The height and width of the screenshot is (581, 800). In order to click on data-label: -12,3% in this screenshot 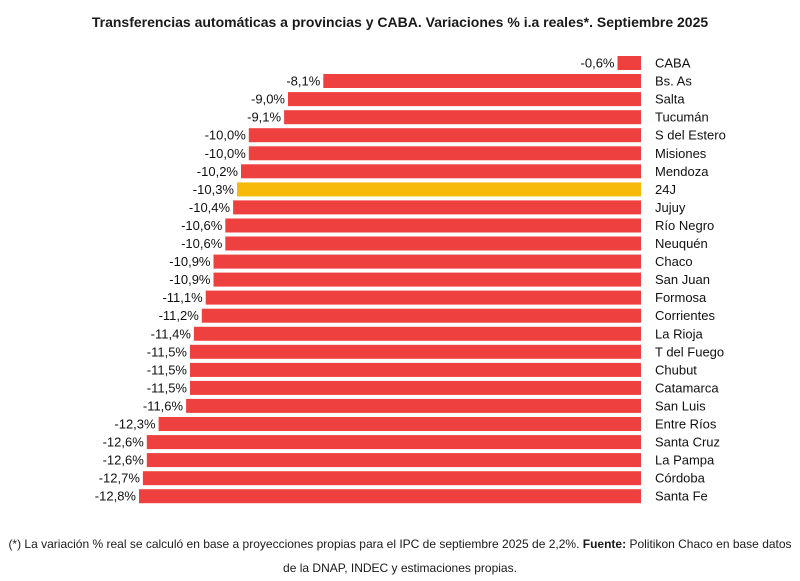, I will do `click(135, 424)`.